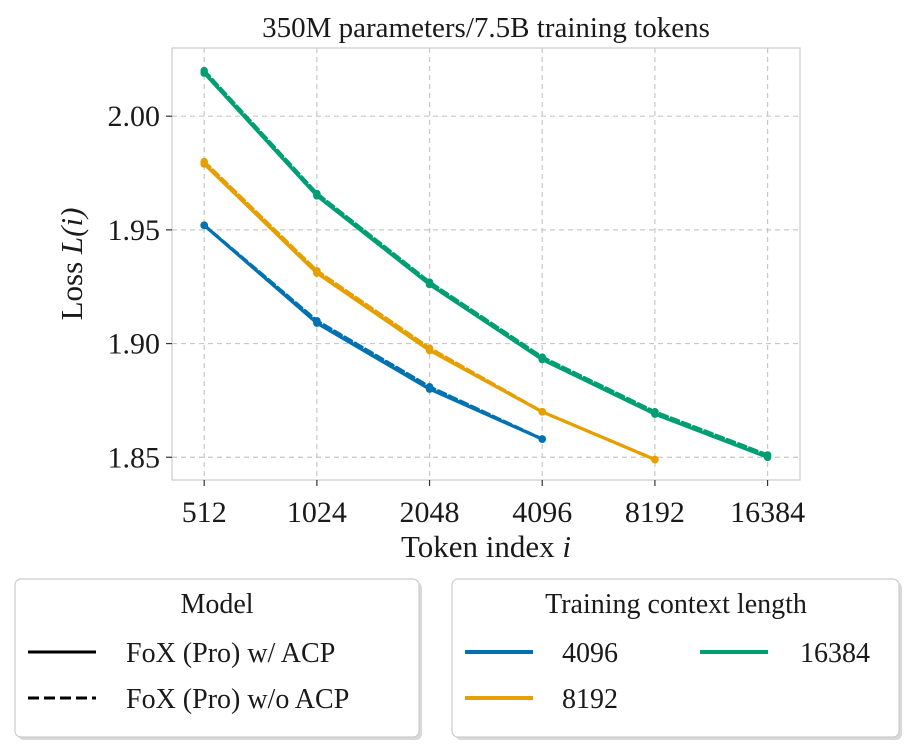  Describe the element at coordinates (590, 699) in the screenshot. I see `legend-entry-8192: 8192` at that location.